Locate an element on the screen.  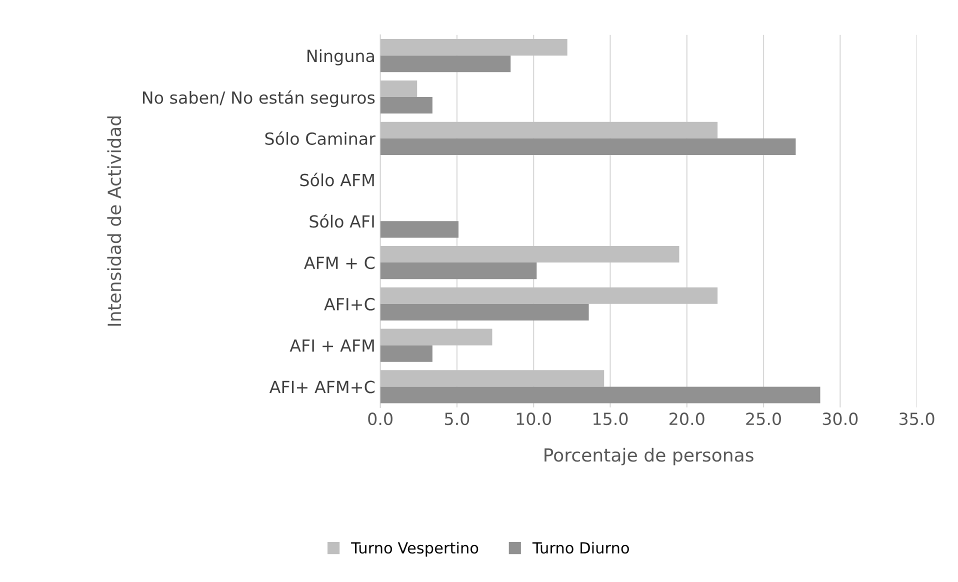
legend-label: Turno Vespertino is located at coordinates (414, 549).